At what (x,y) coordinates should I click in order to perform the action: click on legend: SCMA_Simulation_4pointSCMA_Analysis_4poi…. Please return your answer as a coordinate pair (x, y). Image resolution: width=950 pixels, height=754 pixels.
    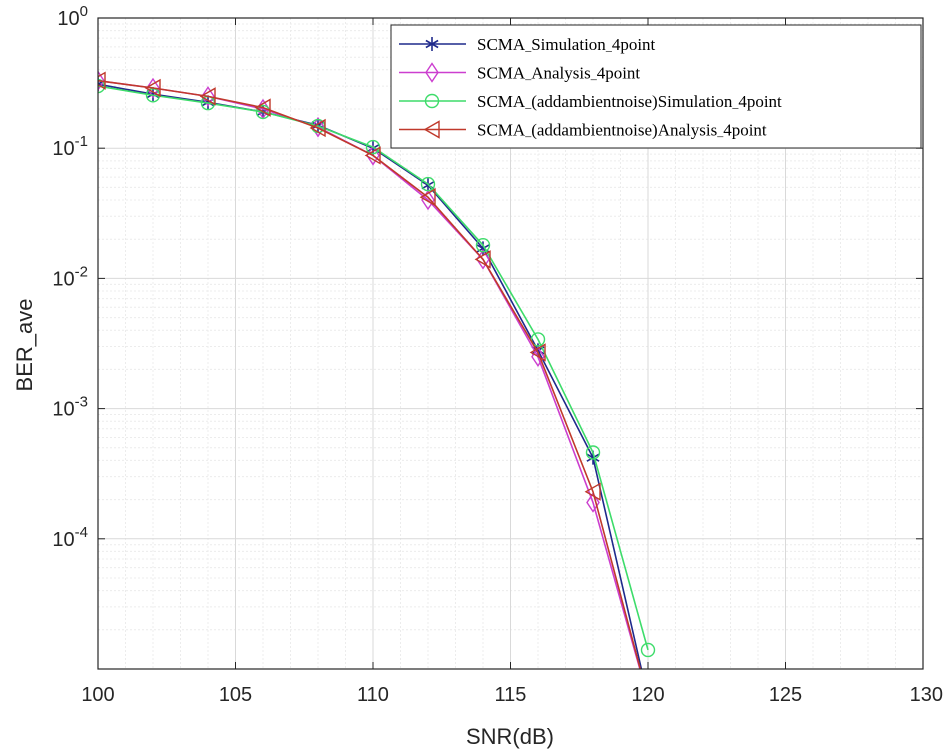
    Looking at the image, I should click on (656, 86).